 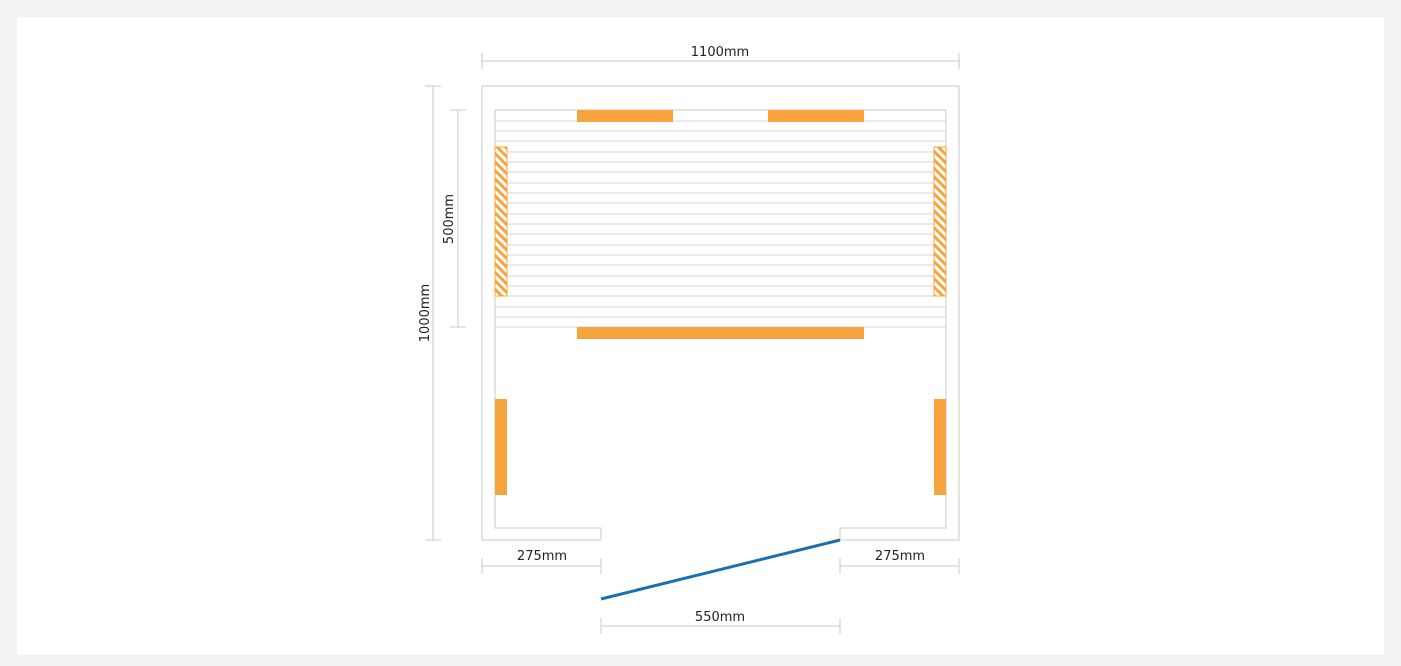 I want to click on dimension-right-wall-segment, so click(x=899, y=566).